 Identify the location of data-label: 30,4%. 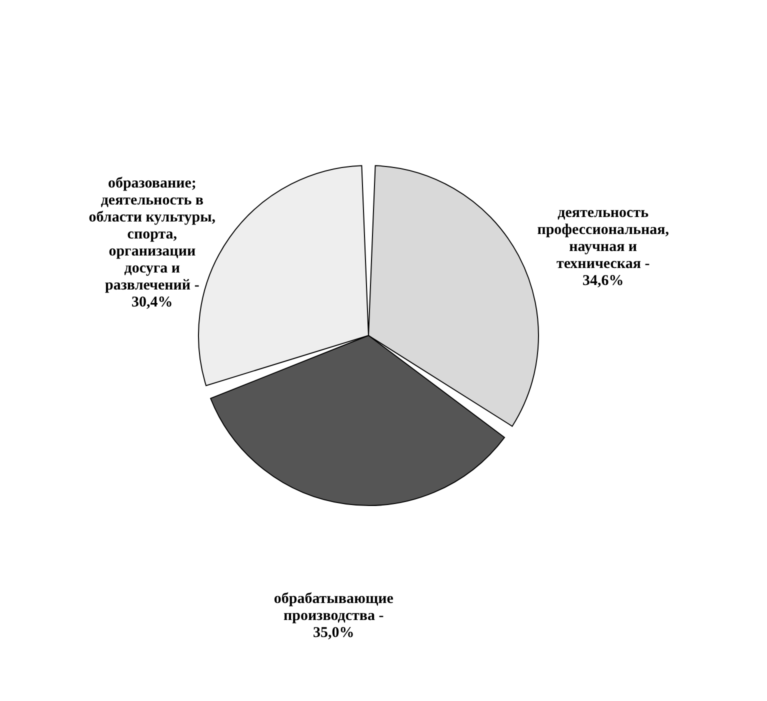
(152, 302).